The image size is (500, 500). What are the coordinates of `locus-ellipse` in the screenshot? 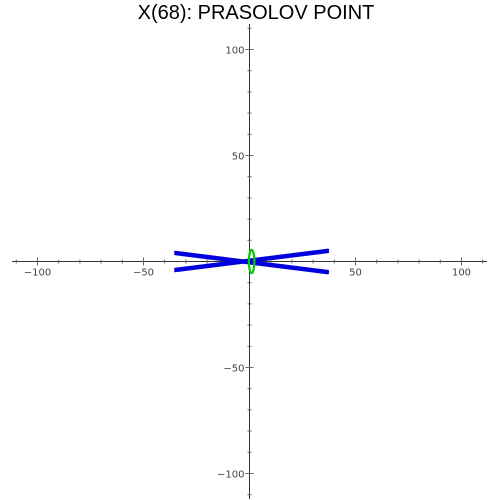 It's located at (251, 261).